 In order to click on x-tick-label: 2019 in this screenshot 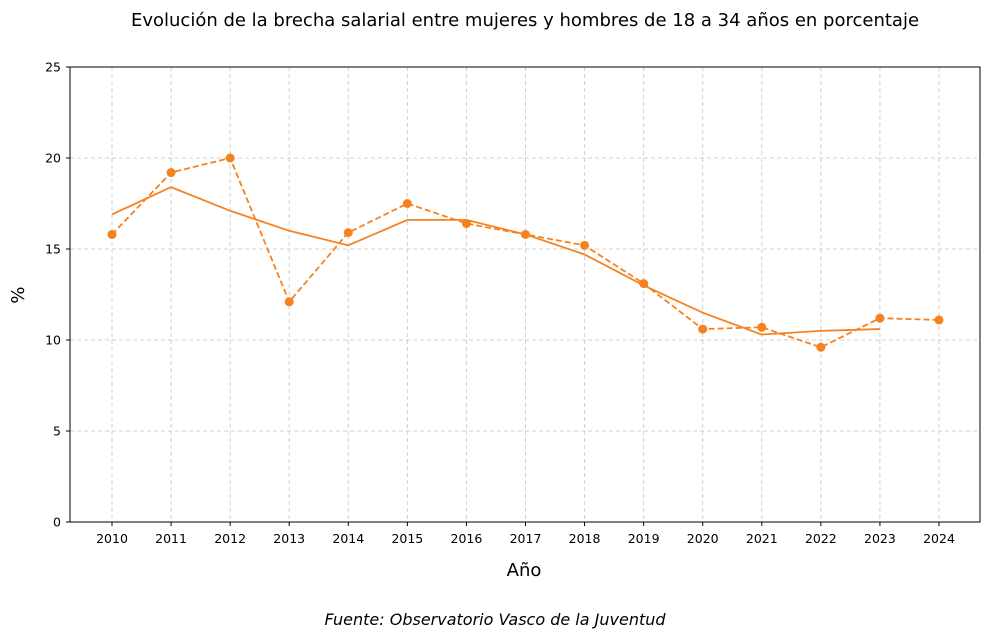, I will do `click(644, 538)`.